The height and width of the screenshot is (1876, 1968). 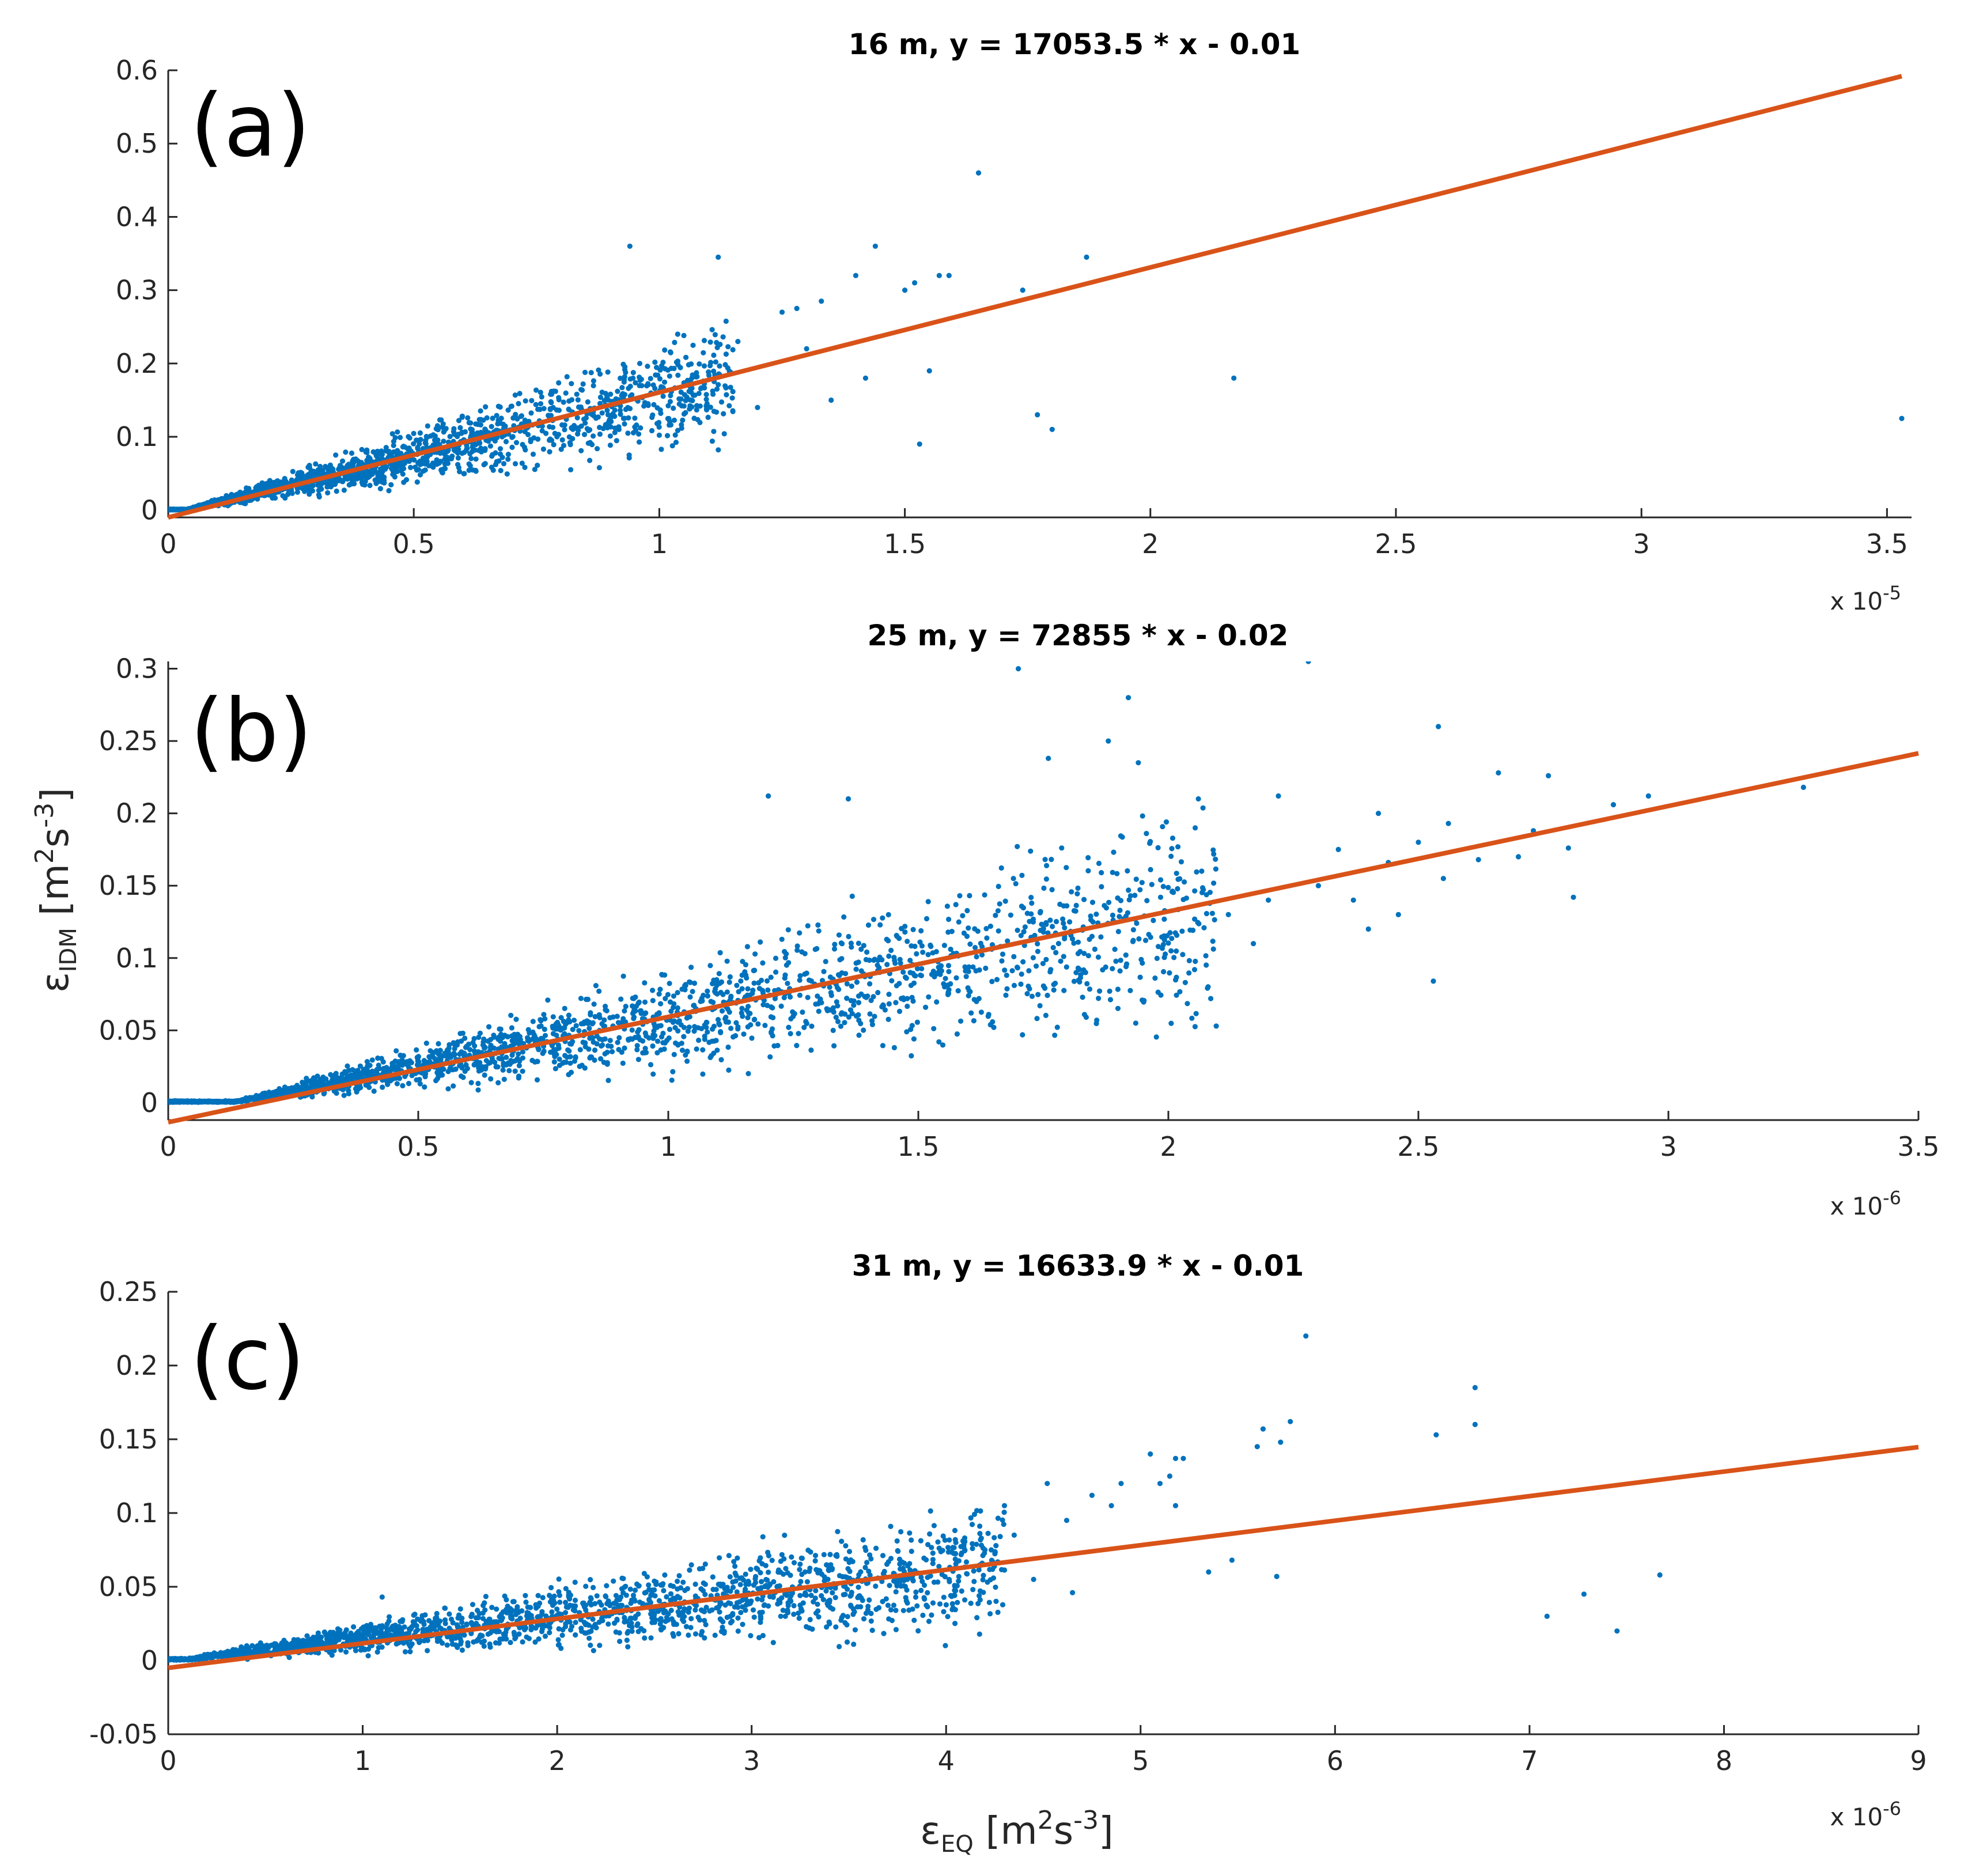 What do you see at coordinates (137, 290) in the screenshot?
I see `y-tick-label: 0.3` at bounding box center [137, 290].